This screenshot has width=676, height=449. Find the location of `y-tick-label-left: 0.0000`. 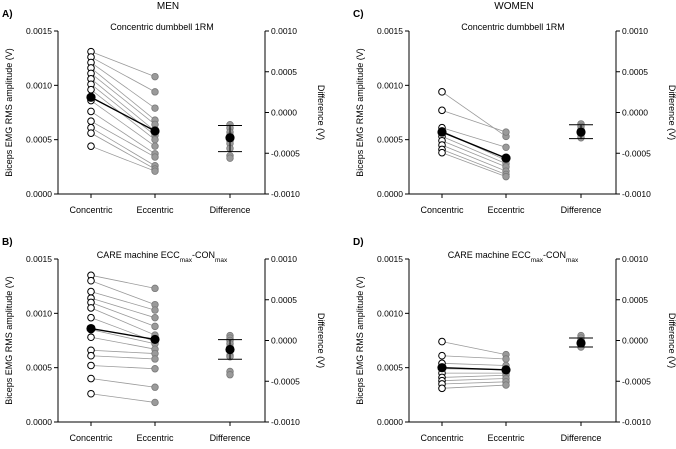

y-tick-label-left: 0.0000 is located at coordinates (39, 194).